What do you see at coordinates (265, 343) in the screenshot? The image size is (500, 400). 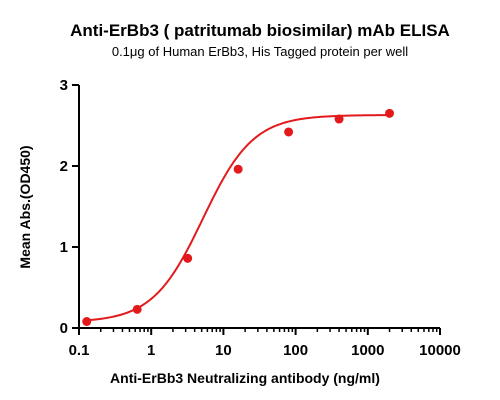 I see `x-axis-ticks: 0.1 1 10 100 1000 10000` at bounding box center [265, 343].